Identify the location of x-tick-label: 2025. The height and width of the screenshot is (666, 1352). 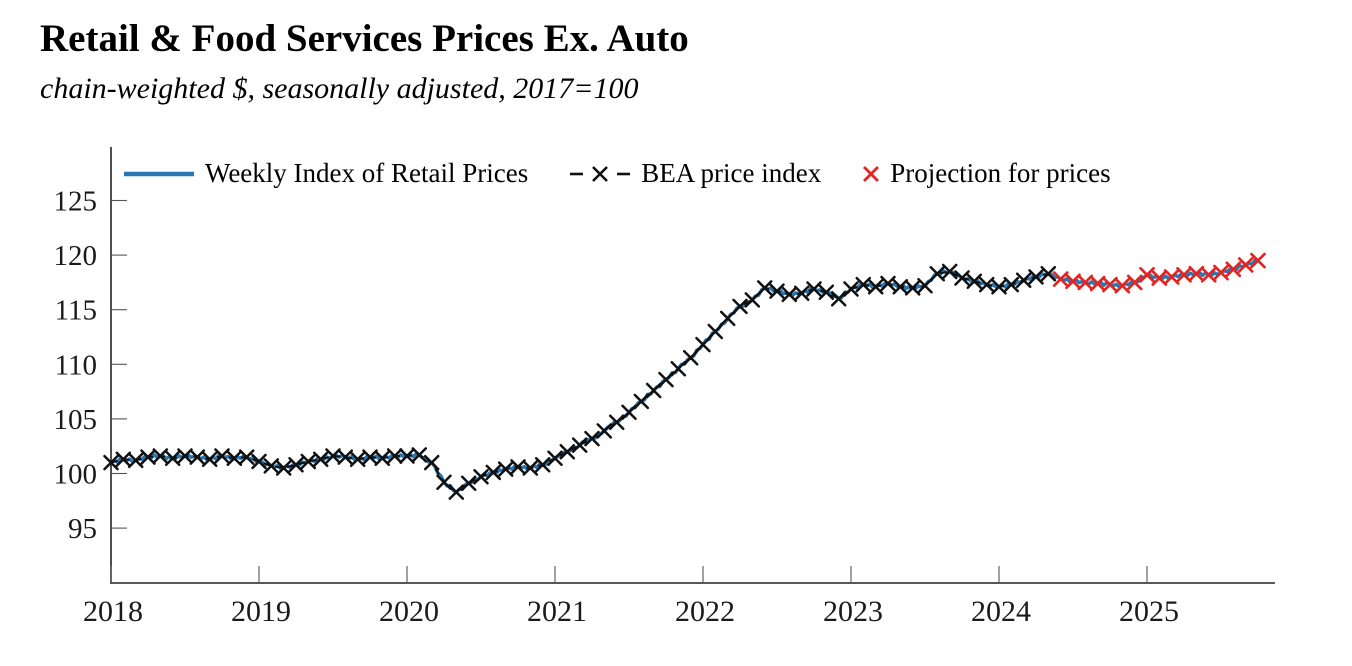
(1149, 611).